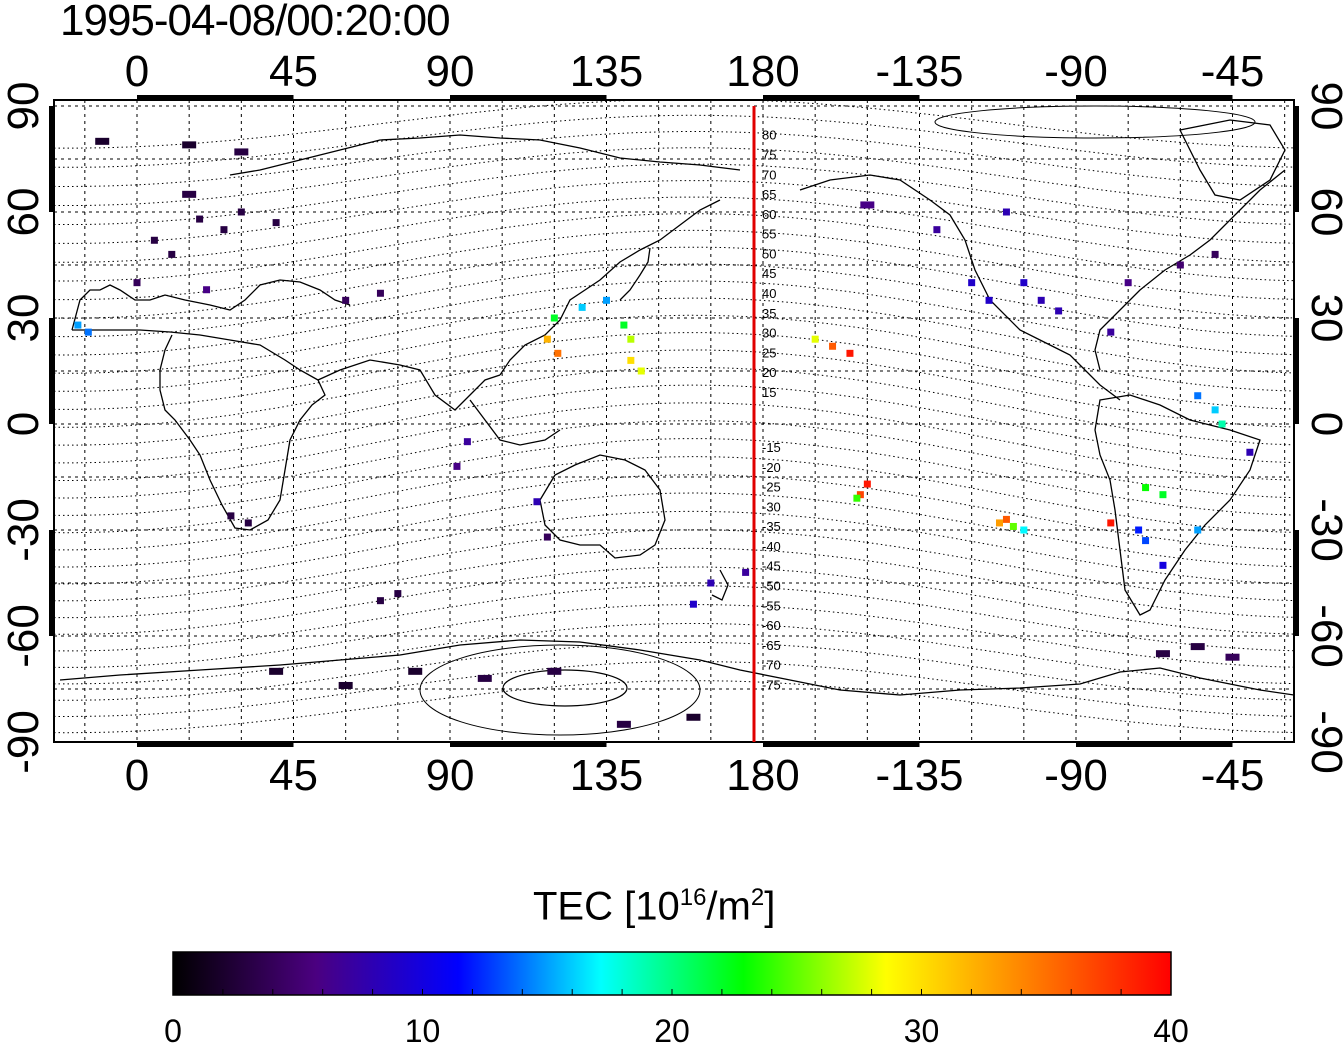  Describe the element at coordinates (676, 1018) in the screenshot. I see `colorbar-ticks: 0 10 20 30 40` at that location.